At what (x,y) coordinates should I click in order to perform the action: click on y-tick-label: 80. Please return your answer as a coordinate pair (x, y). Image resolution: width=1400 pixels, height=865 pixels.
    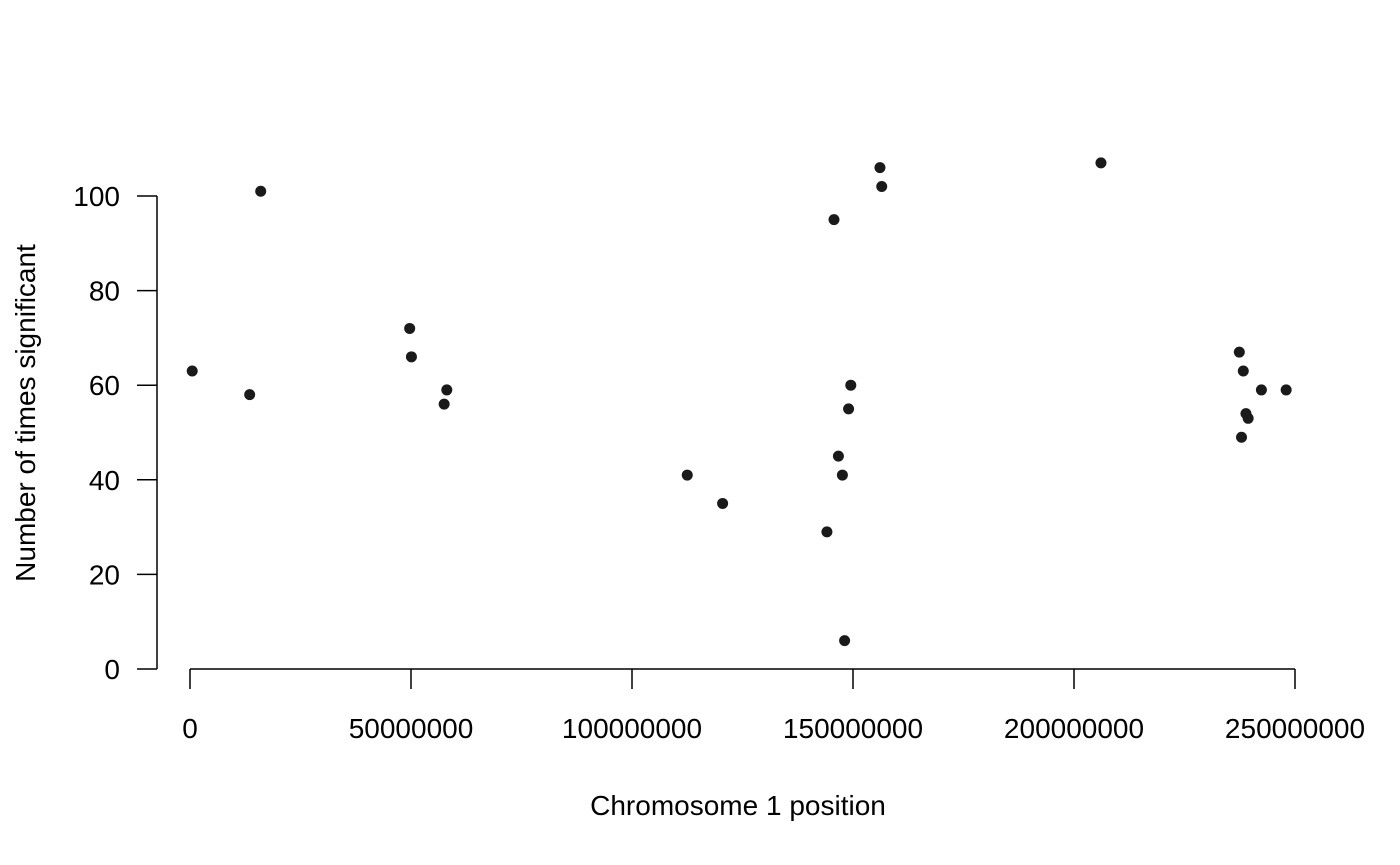
    Looking at the image, I should click on (104, 291).